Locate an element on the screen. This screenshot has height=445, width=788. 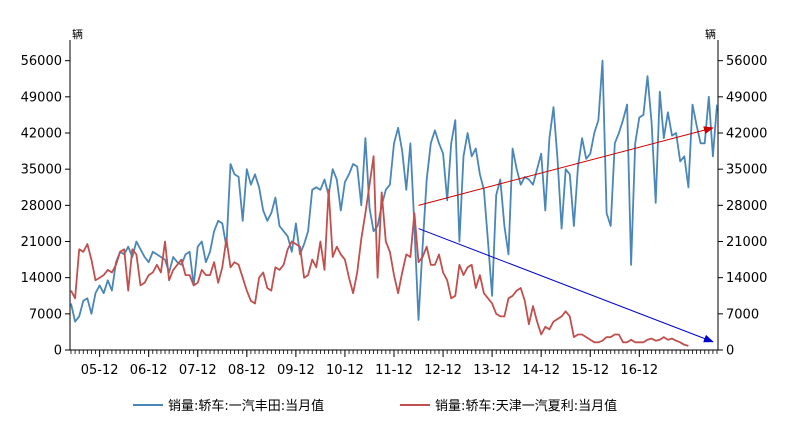
y-tick-label-left: 49000 is located at coordinates (41, 97).